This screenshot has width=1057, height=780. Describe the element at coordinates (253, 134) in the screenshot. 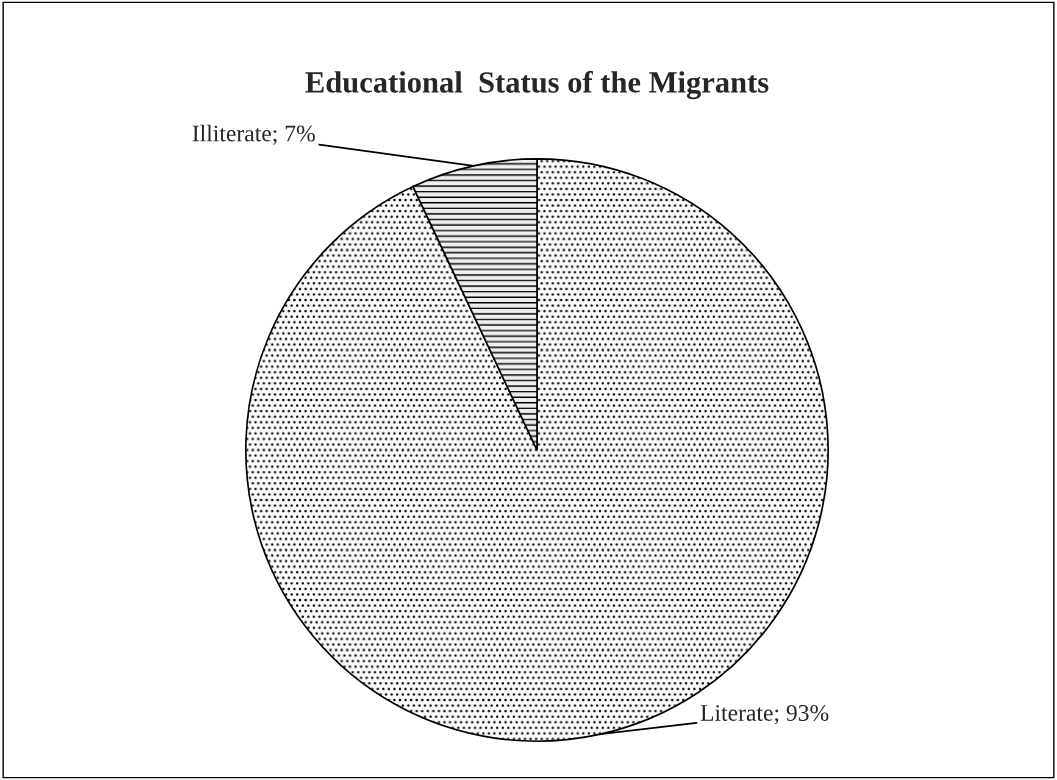

I see `slice-label: Illiterate; 7%` at that location.